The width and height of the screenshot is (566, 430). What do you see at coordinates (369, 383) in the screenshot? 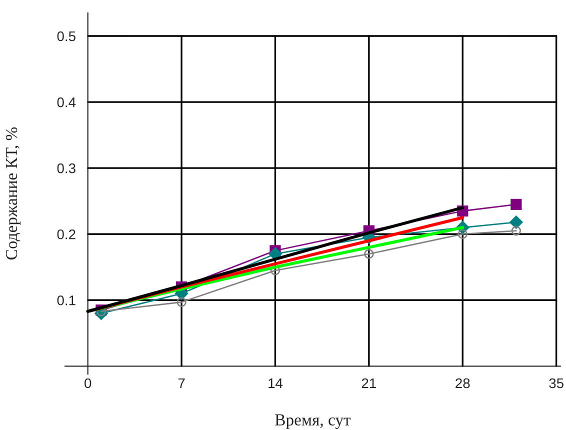
I see `x-tick-label: 21` at bounding box center [369, 383].